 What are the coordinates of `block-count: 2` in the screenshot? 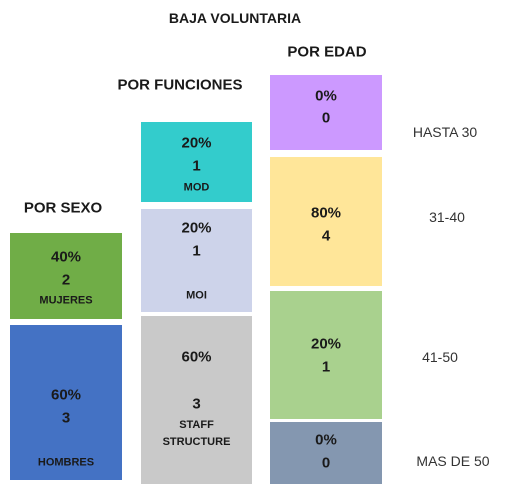 It's located at (66, 280).